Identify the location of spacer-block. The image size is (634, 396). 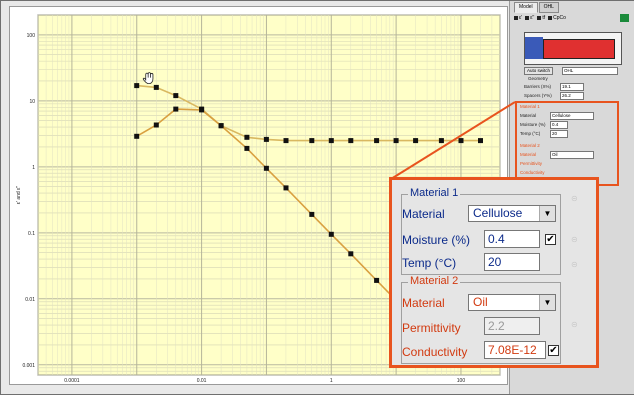
(579, 49).